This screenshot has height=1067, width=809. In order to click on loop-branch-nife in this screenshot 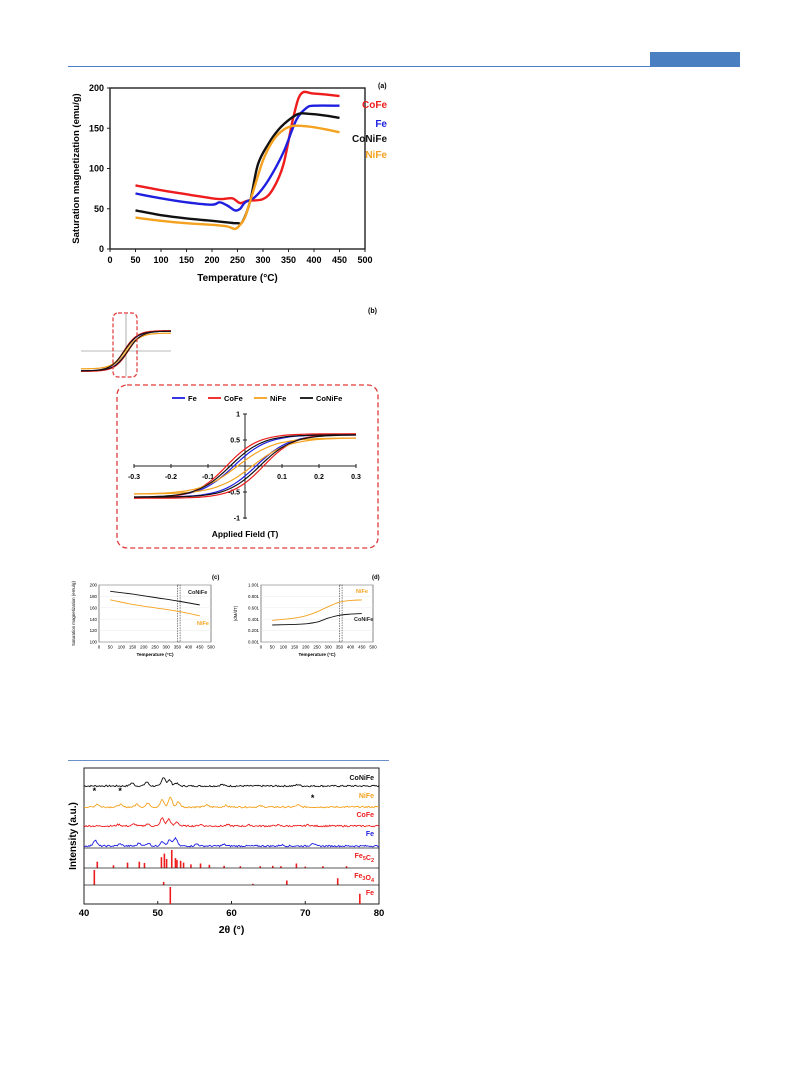, I will do `click(245, 466)`.